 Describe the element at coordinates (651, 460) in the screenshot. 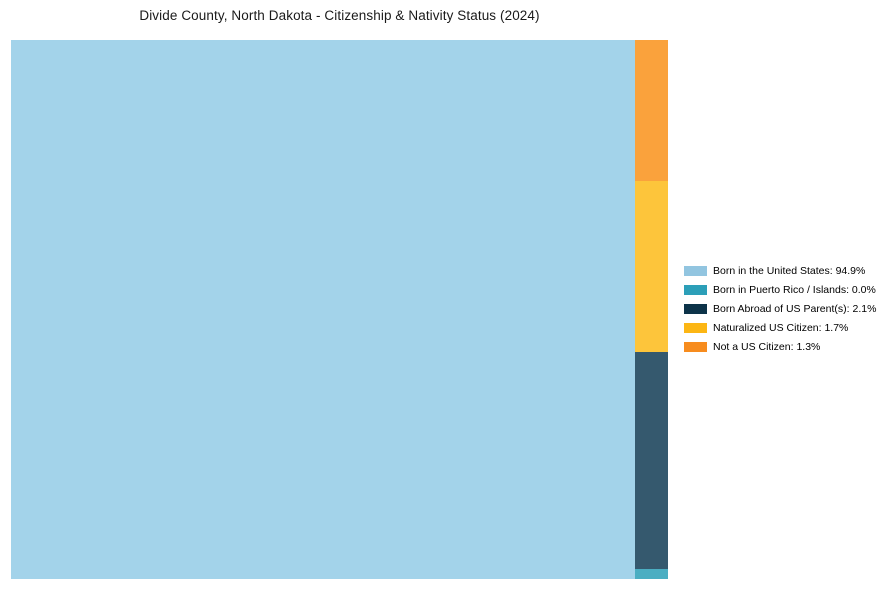

I see `treemap-block-born-abroad-of-us-parent-s` at that location.